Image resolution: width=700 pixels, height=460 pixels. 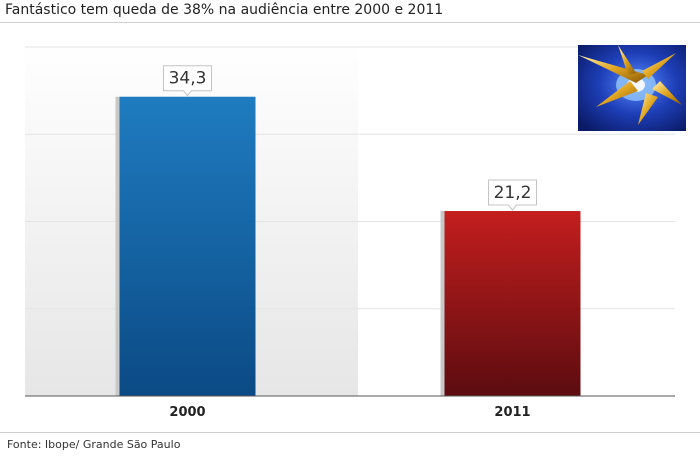 I want to click on fantastico-logo-icon, so click(x=632, y=88).